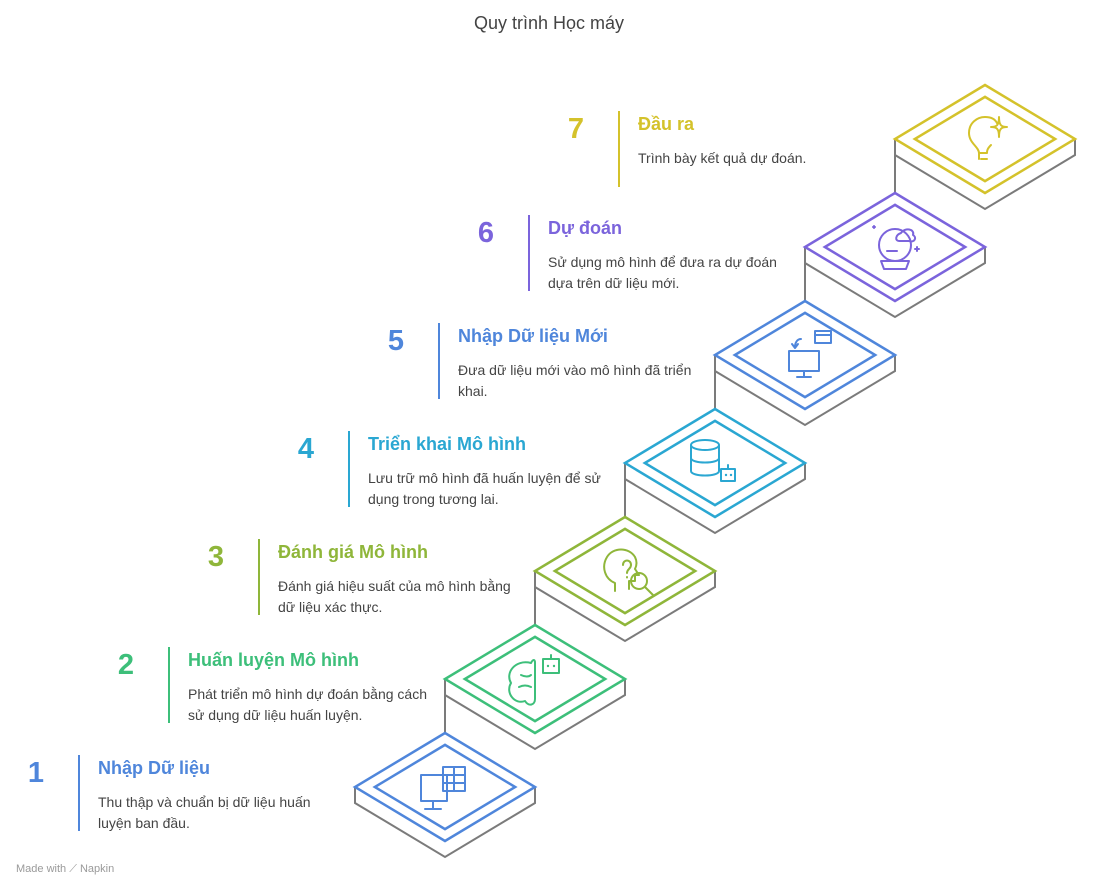 The image size is (1098, 892). What do you see at coordinates (549, 23) in the screenshot?
I see `diagram-title: Quy trình Học máy` at bounding box center [549, 23].